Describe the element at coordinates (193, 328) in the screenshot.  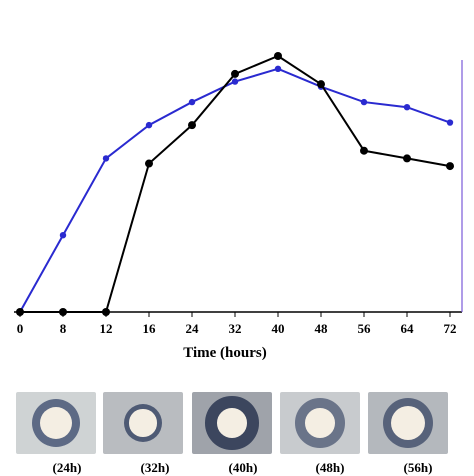
I see `x-tick-label: 24` at that location.